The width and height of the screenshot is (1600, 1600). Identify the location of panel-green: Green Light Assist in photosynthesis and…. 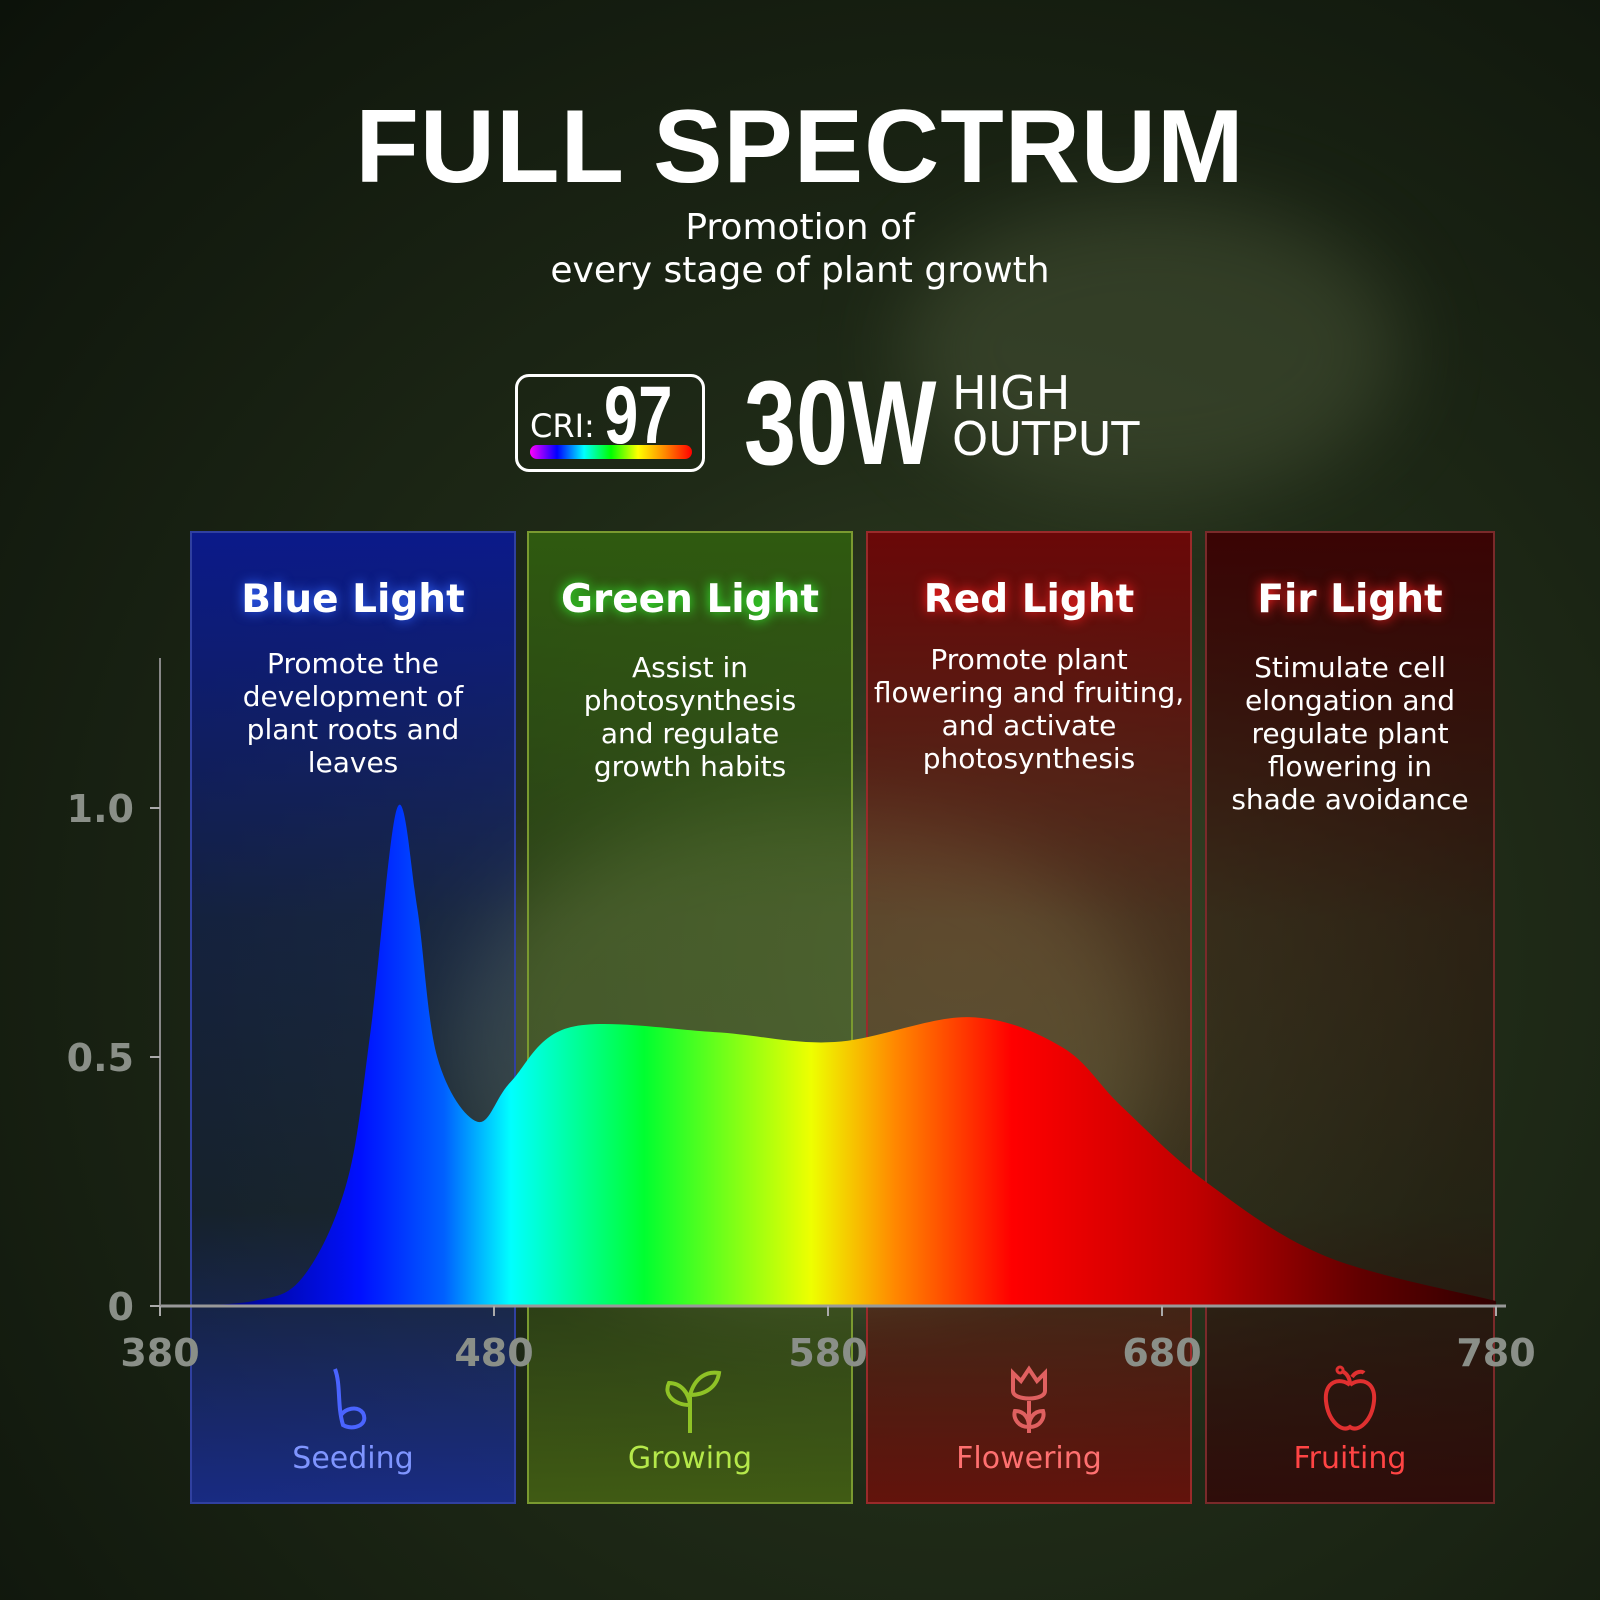
(690, 1017).